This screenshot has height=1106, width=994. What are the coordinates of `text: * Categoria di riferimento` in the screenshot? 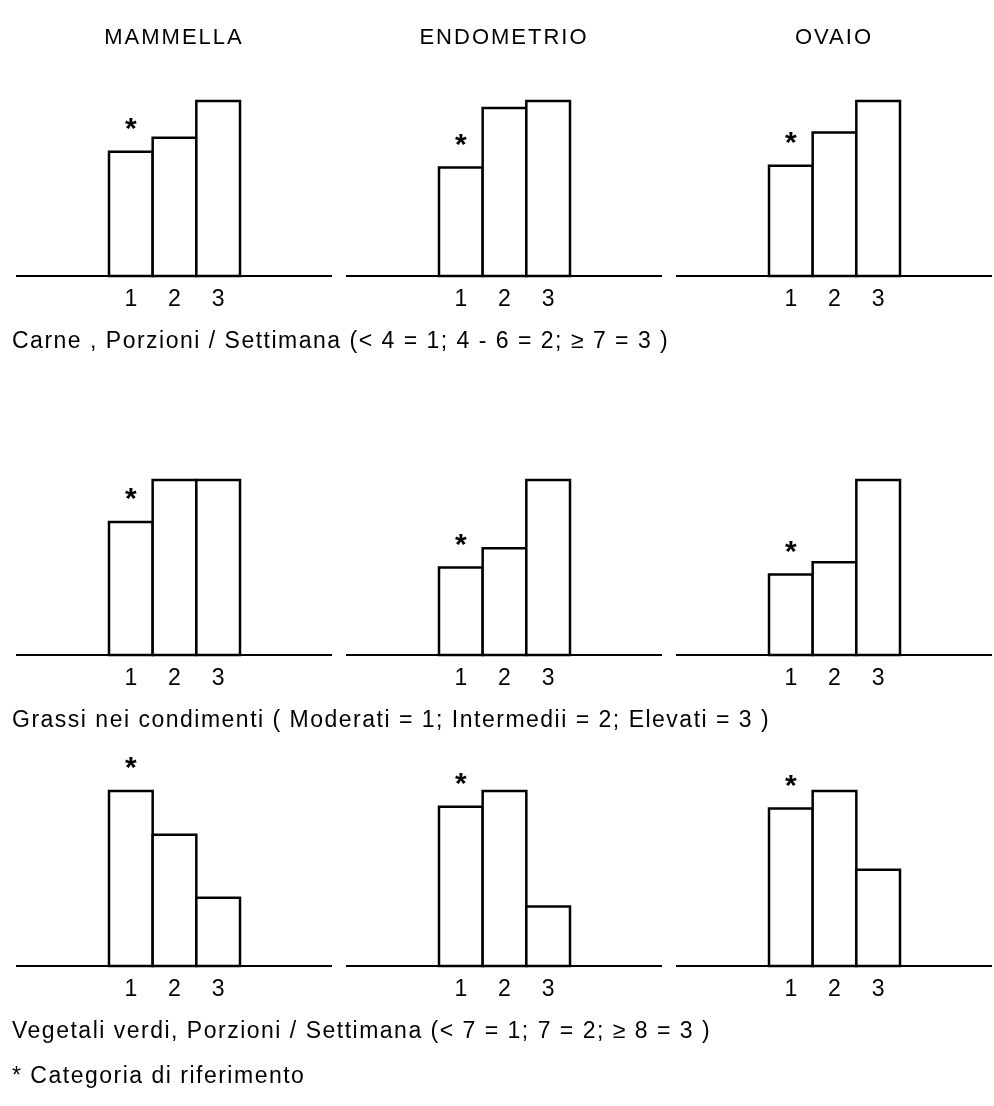 It's located at (159, 1075).